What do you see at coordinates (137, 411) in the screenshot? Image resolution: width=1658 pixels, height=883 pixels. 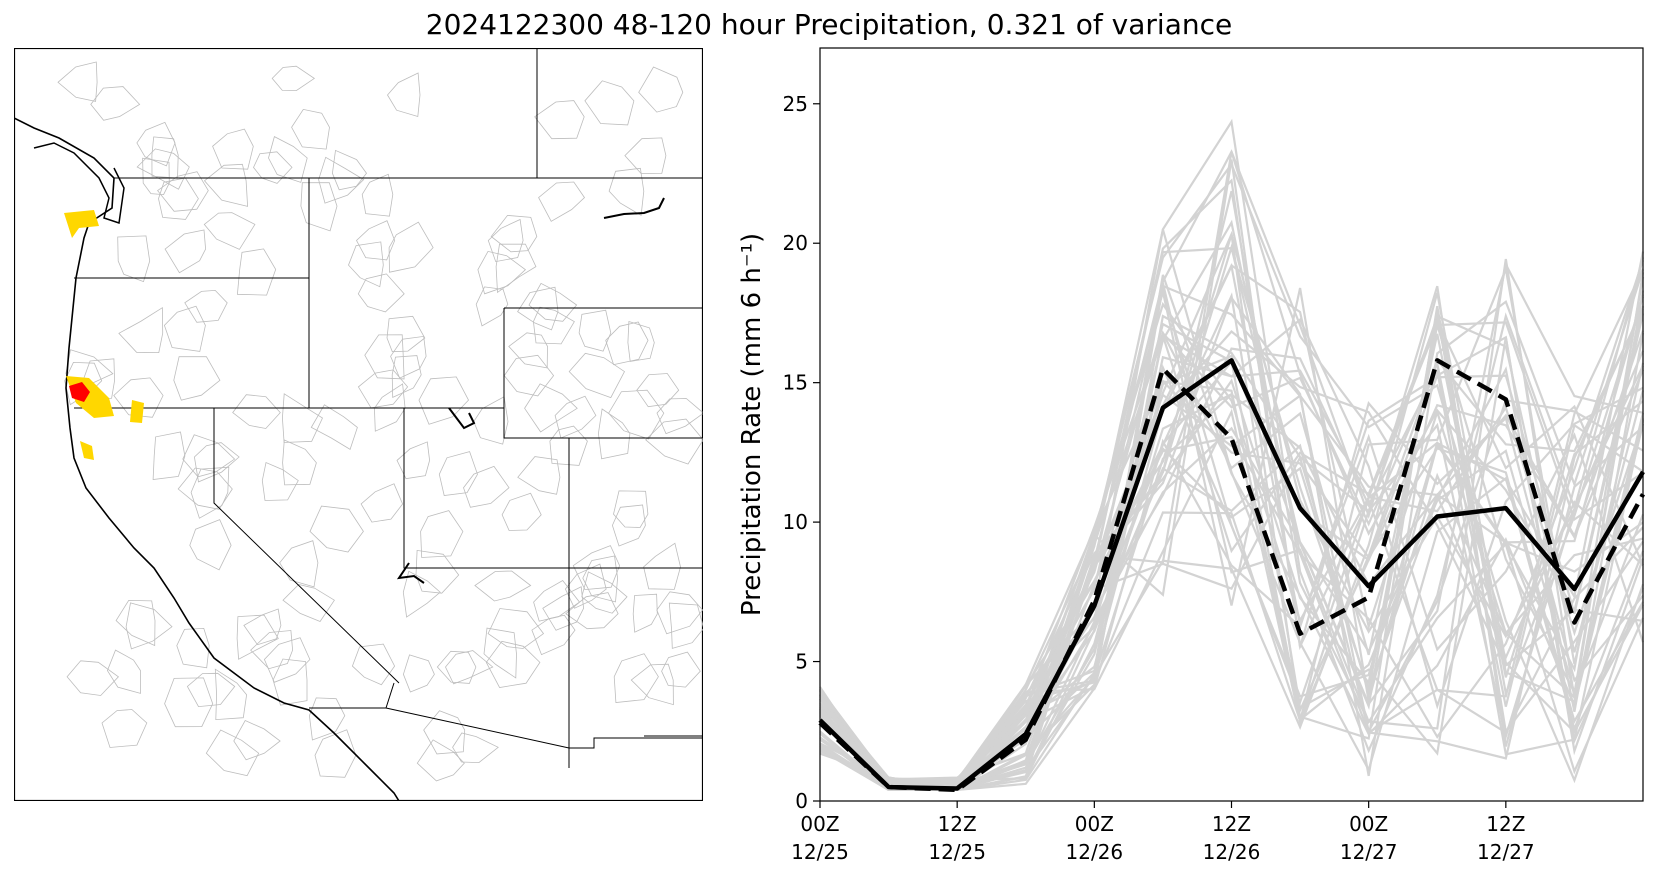 I see `highlight-yellow-ca2` at bounding box center [137, 411].